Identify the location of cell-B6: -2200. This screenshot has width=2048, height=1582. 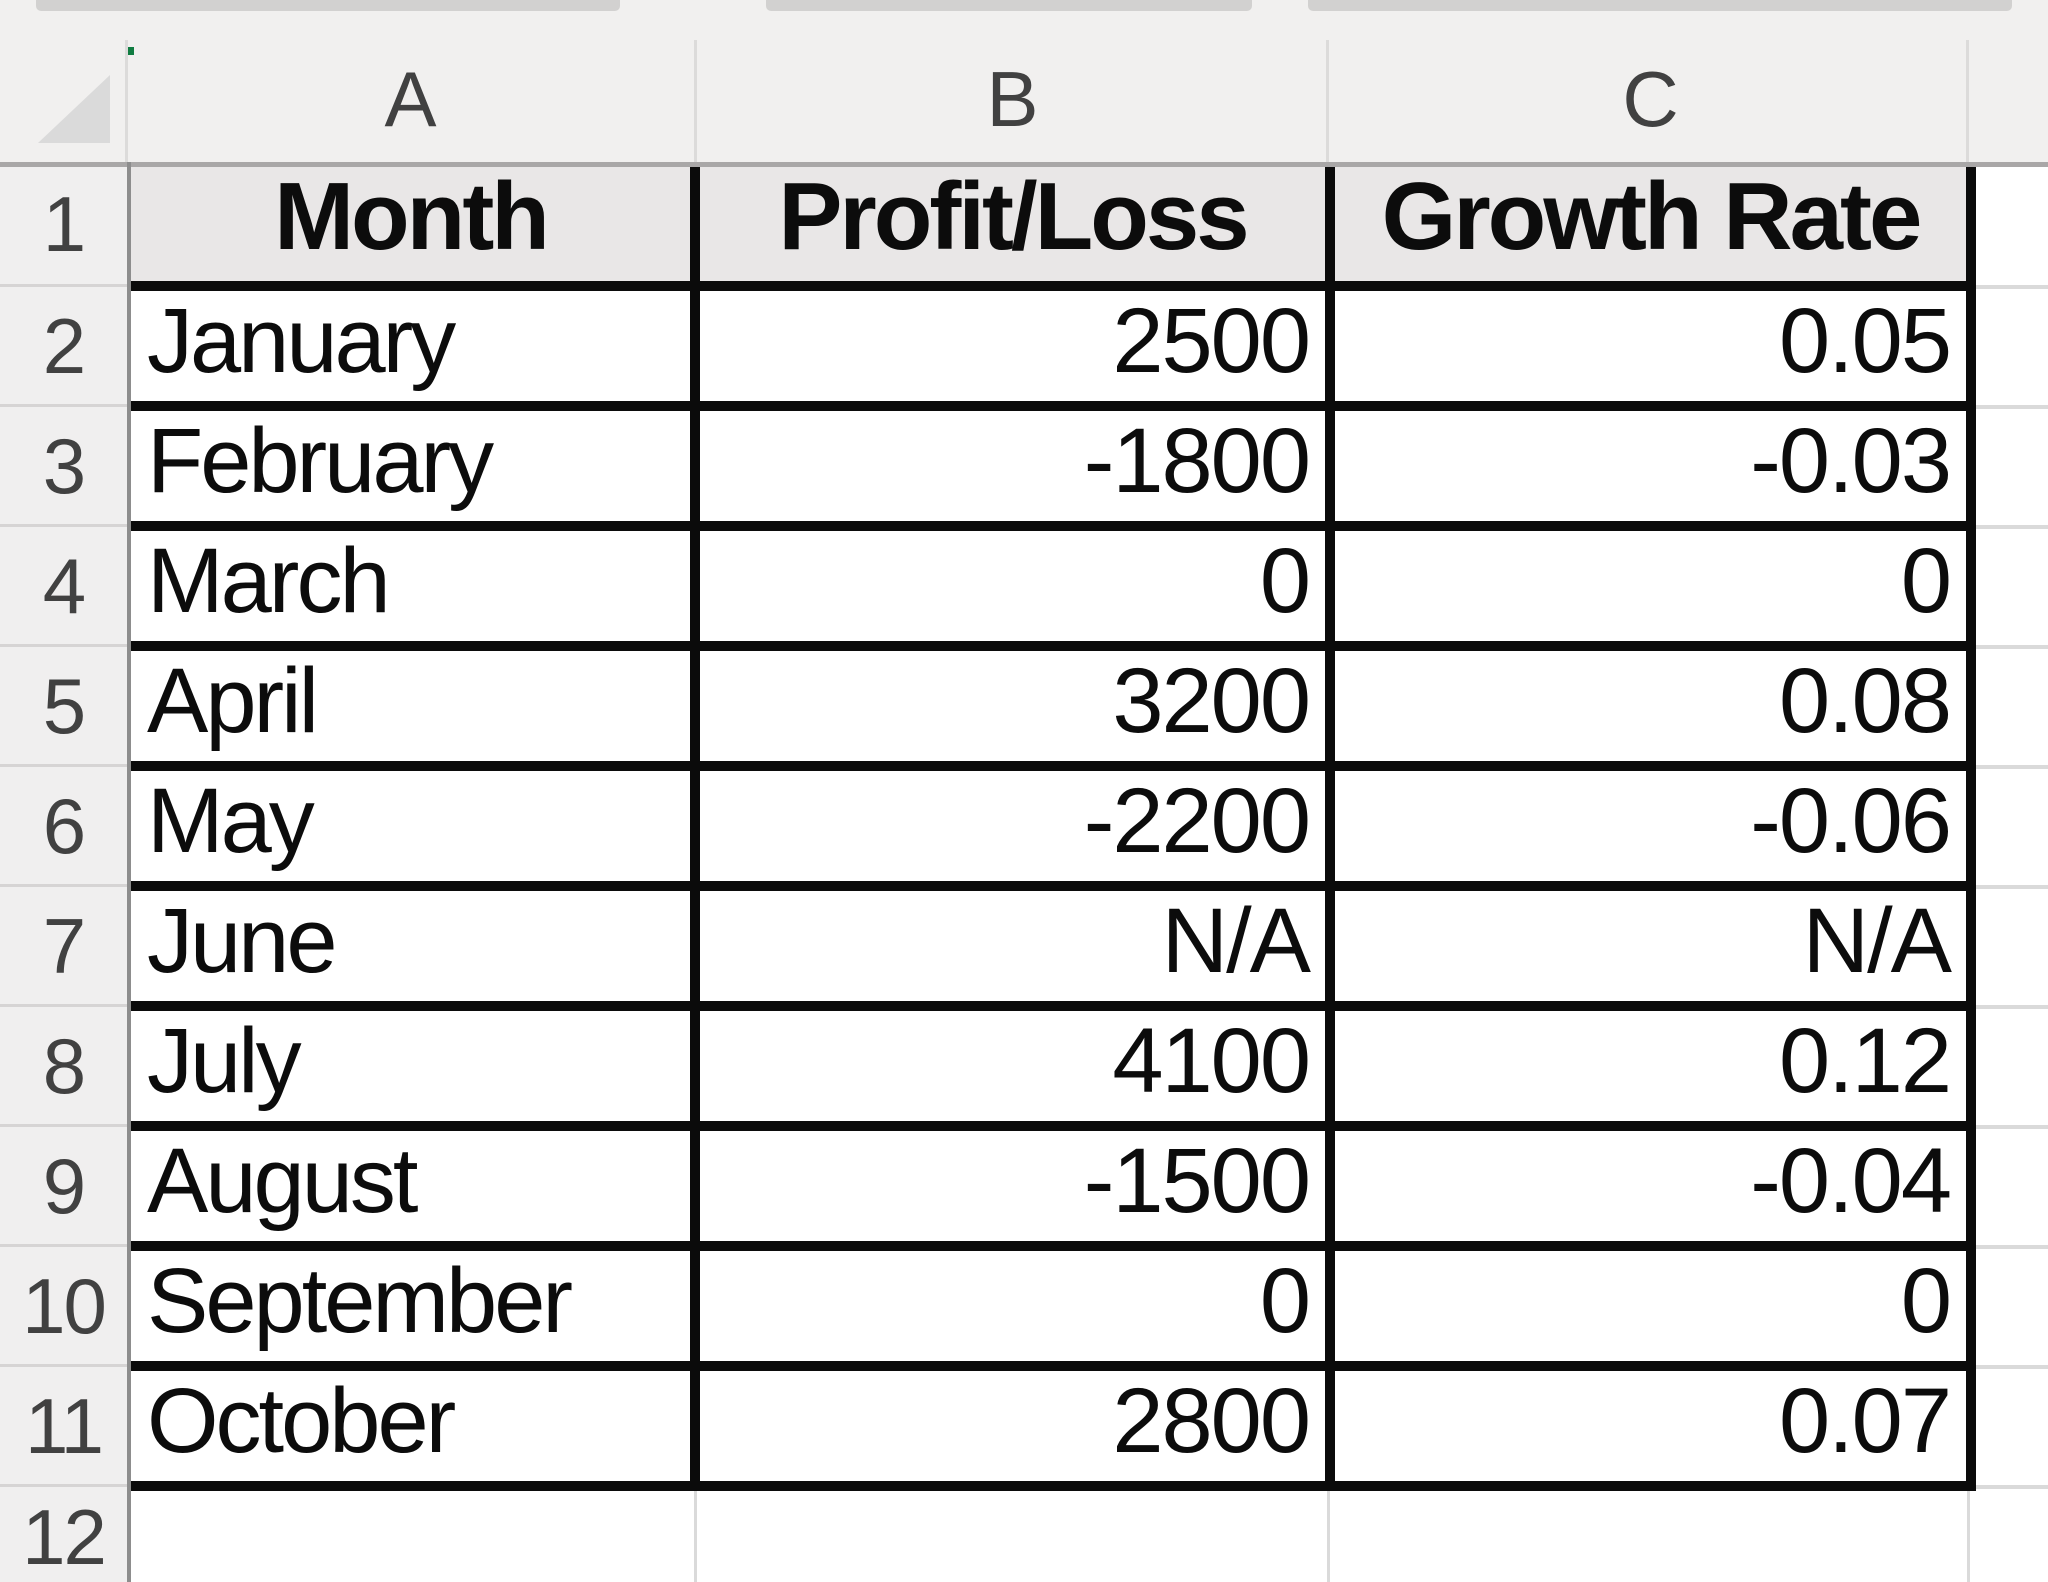
(1197, 821).